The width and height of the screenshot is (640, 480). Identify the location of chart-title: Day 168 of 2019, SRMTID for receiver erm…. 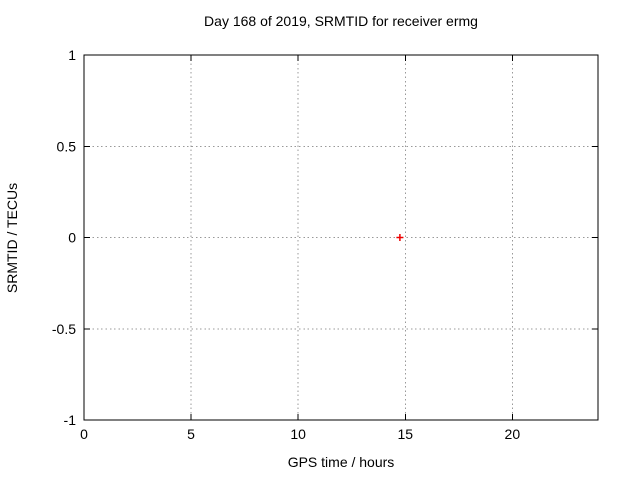
(341, 21).